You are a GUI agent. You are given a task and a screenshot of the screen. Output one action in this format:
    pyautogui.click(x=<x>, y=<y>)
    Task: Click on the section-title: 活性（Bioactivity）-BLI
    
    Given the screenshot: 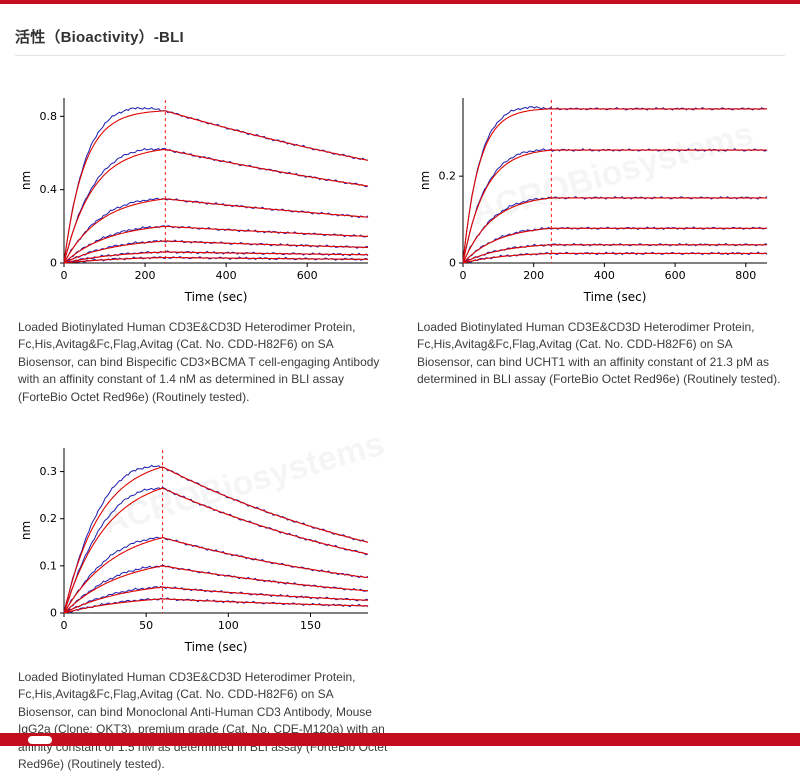 What is the action you would take?
    pyautogui.click(x=99, y=37)
    